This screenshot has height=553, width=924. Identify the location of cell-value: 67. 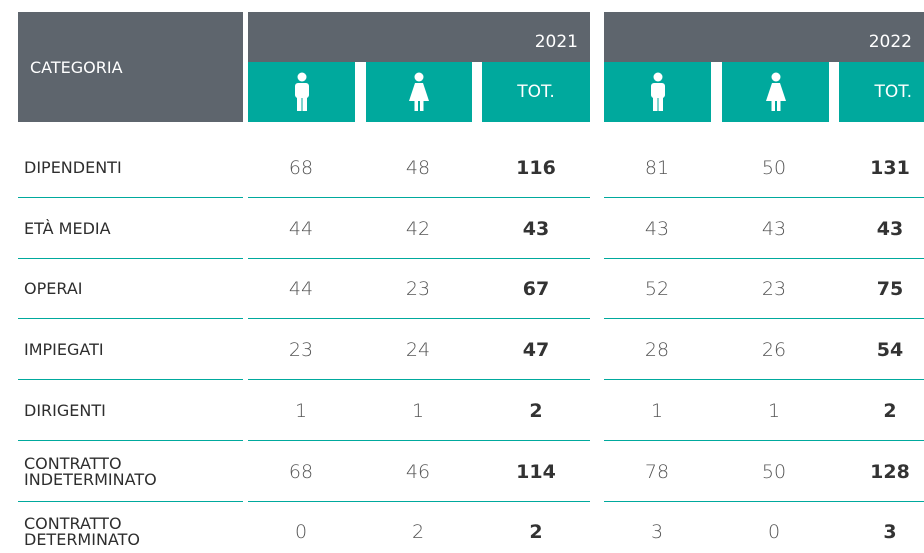
(536, 289).